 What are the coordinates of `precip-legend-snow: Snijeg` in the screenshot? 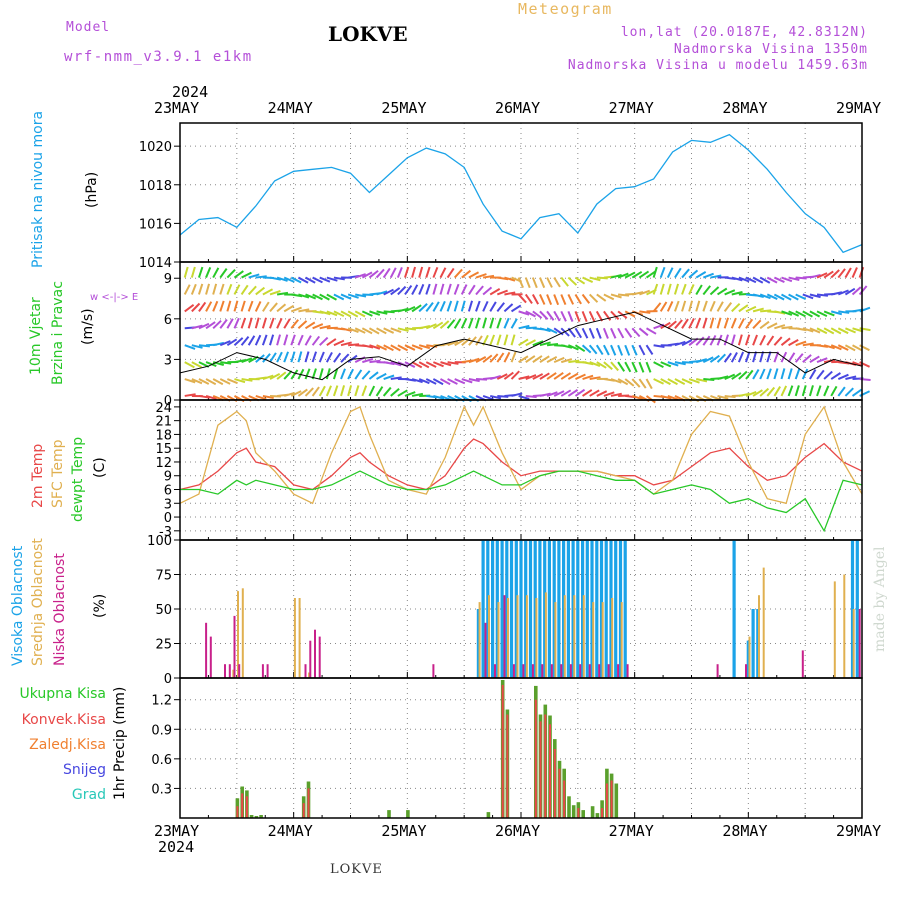 It's located at (84, 770).